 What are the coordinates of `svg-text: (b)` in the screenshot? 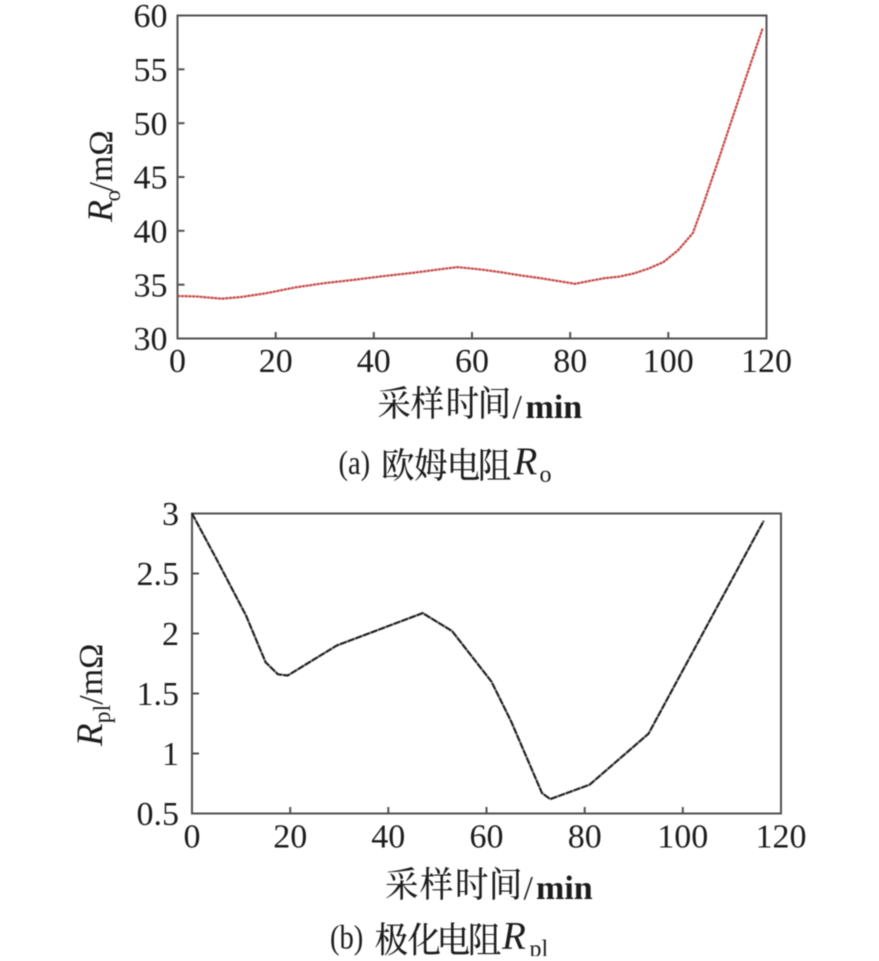 It's located at (346, 937).